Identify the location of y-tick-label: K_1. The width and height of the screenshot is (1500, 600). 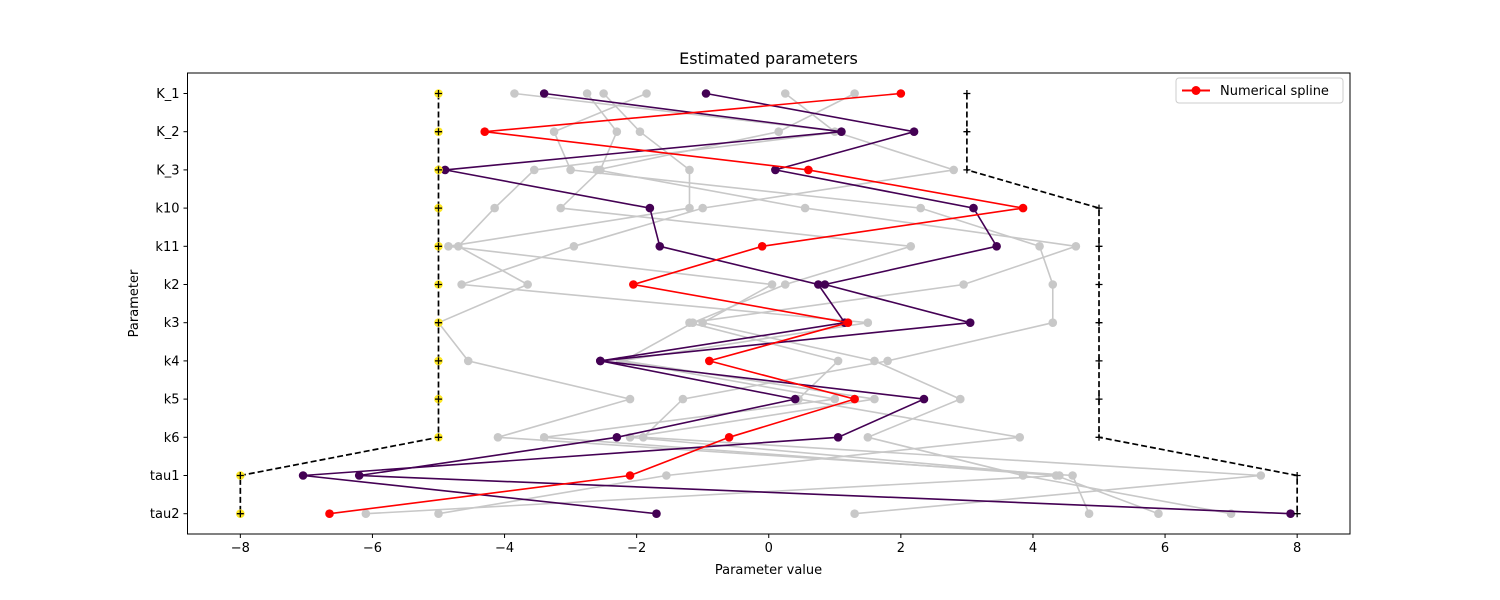
(167, 94).